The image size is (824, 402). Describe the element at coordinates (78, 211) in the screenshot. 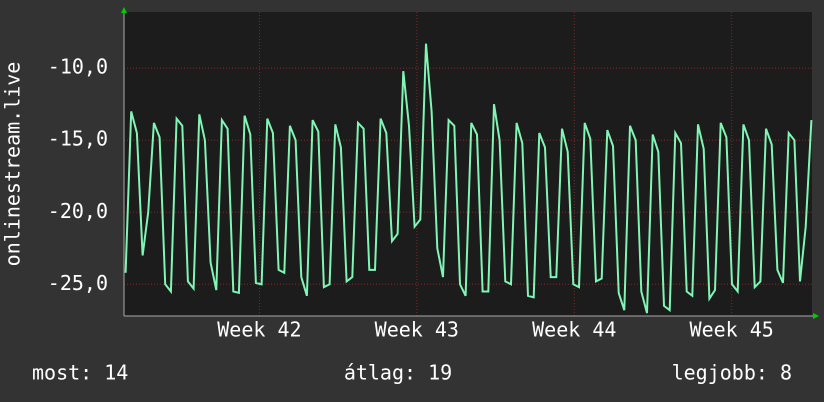

I see `y-tick-label: -20,0` at that location.